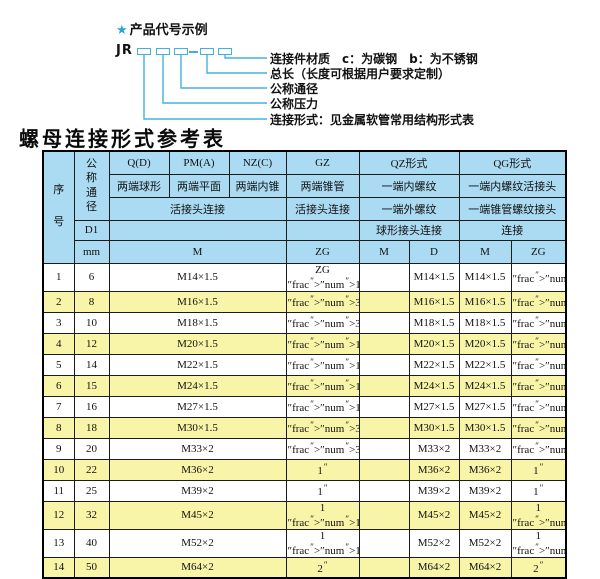 The height and width of the screenshot is (579, 600). What do you see at coordinates (91, 185) in the screenshot?
I see `col-header-nominal-diameter: 公称通径` at bounding box center [91, 185].